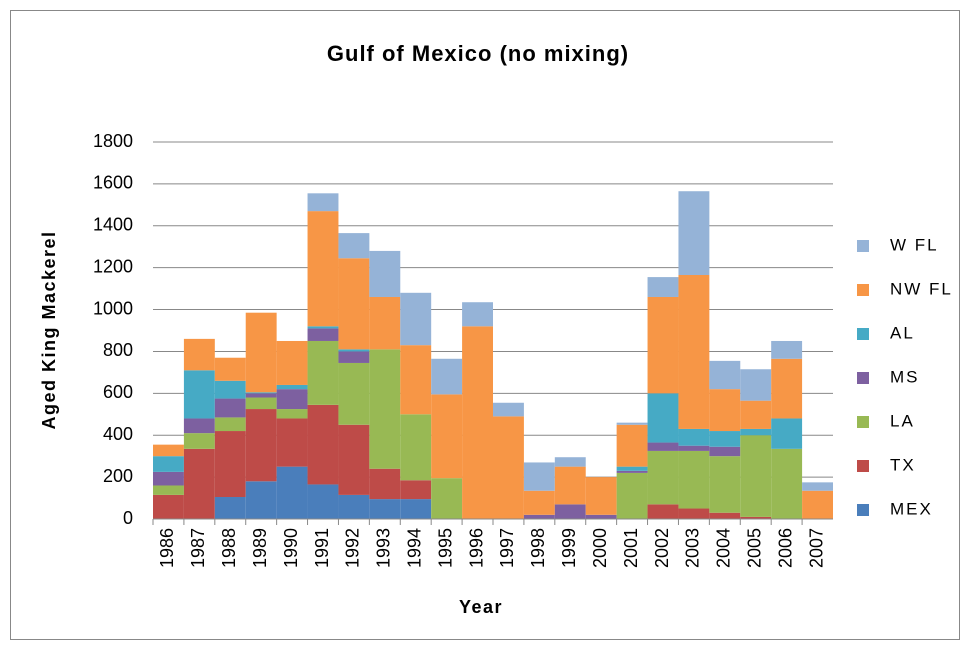 The width and height of the screenshot is (970, 654). What do you see at coordinates (662, 548) in the screenshot?
I see `x-tick-label: 2002` at bounding box center [662, 548].